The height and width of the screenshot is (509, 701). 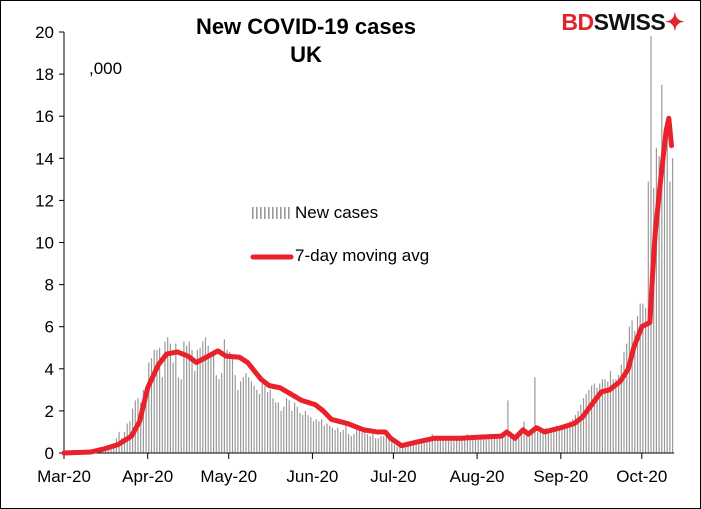 What do you see at coordinates (44, 74) in the screenshot?
I see `y-tick-label: 18` at bounding box center [44, 74].